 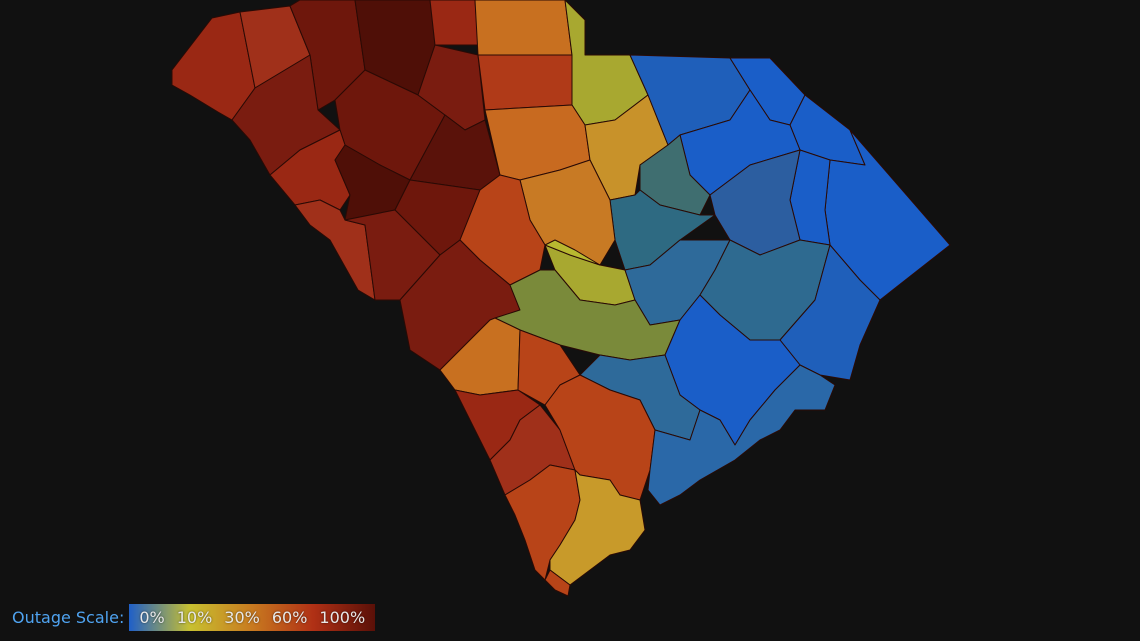 I want to click on county-chester, so click(x=525, y=82).